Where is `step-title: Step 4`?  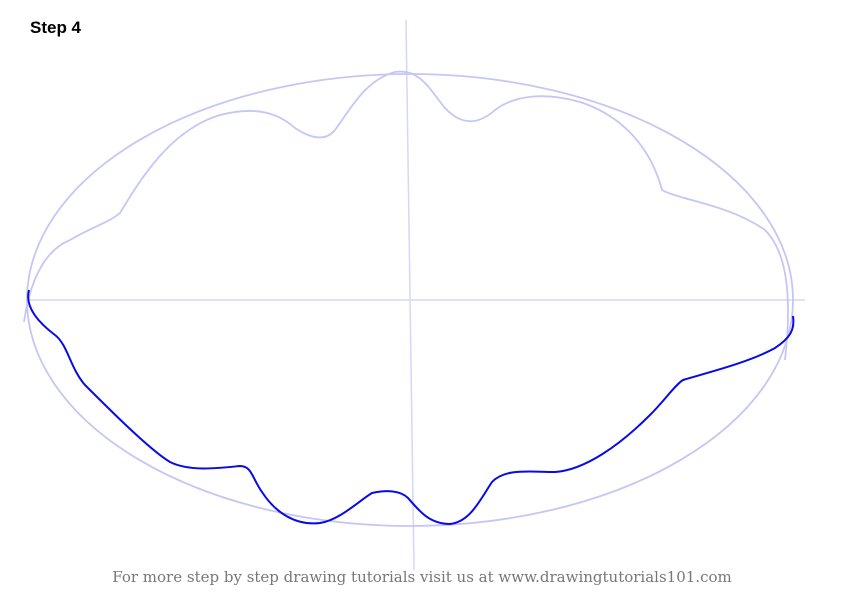
step-title: Step 4 is located at coordinates (56, 27).